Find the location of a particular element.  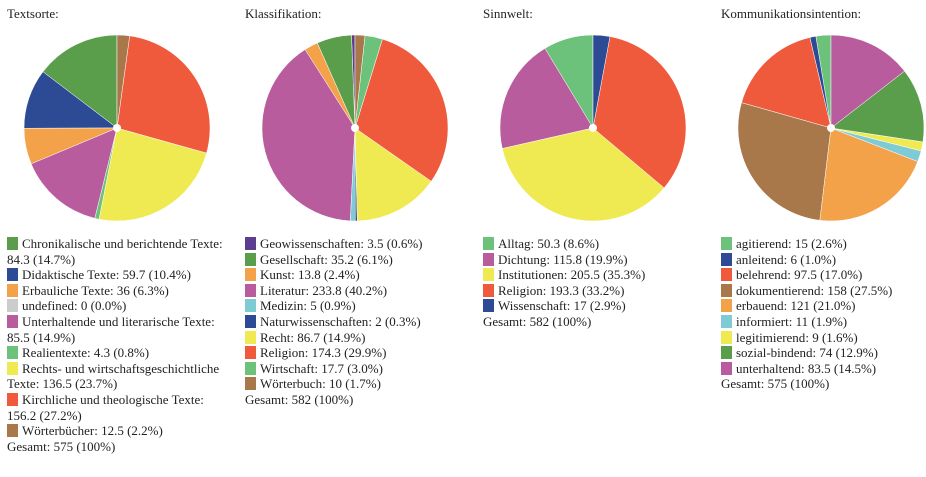

value-label: 136.5 (23.7%) is located at coordinates (80, 384).